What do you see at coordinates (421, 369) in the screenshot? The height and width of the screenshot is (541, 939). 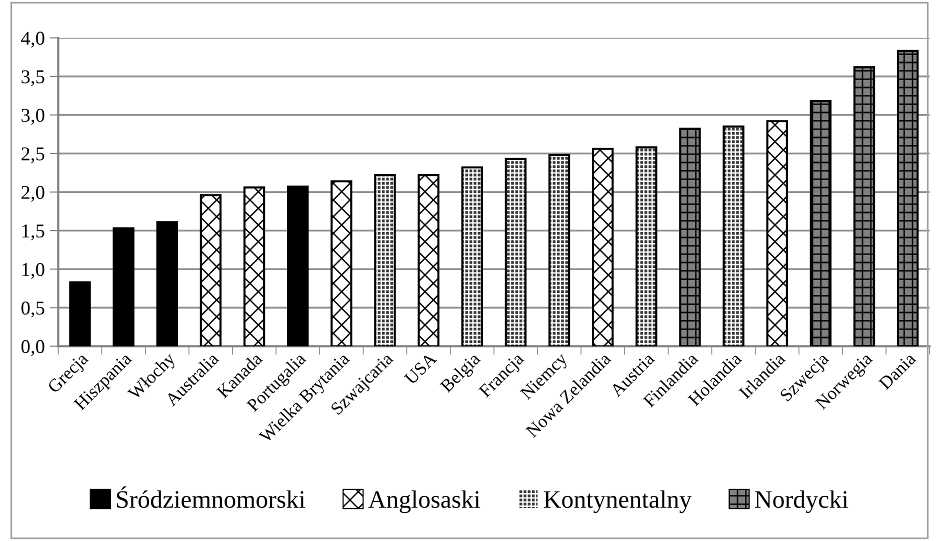 I see `x-tick-label: USA` at bounding box center [421, 369].